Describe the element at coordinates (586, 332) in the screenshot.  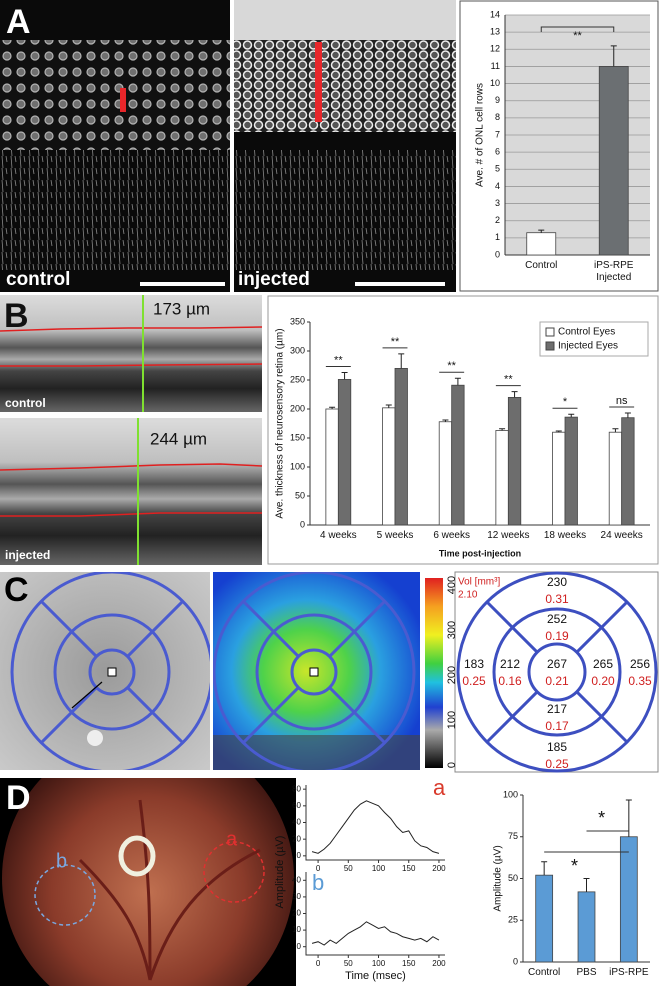
I see `legend-label: Control Eyes` at that location.